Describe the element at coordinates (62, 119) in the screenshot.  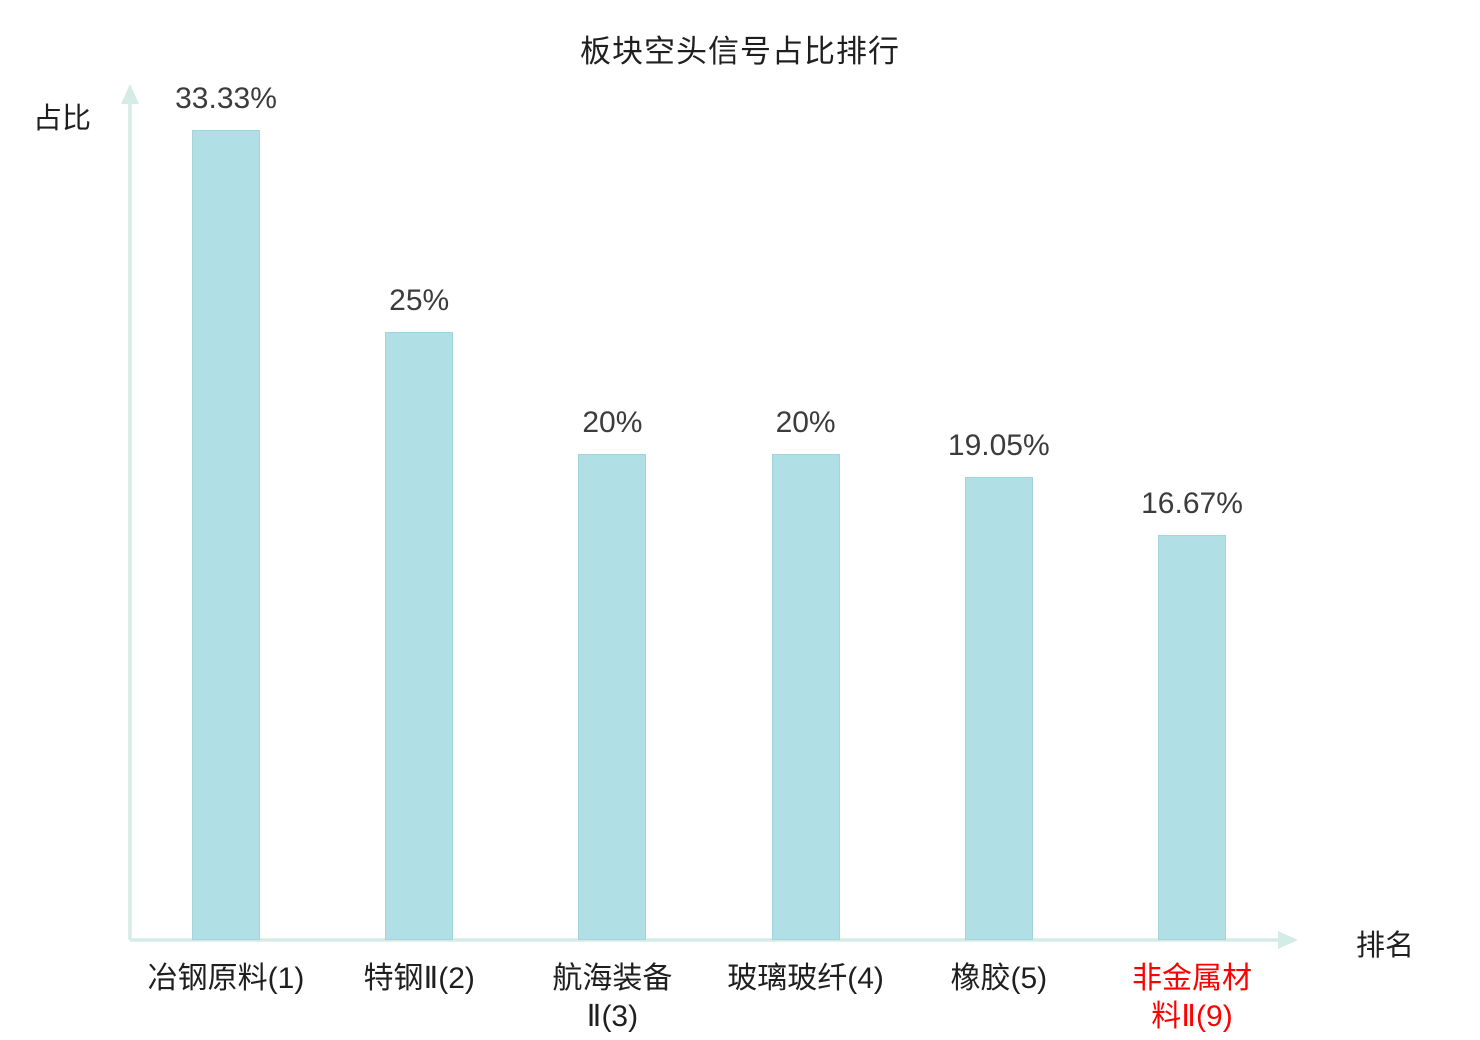
I see `y-axis-label: 占比` at that location.